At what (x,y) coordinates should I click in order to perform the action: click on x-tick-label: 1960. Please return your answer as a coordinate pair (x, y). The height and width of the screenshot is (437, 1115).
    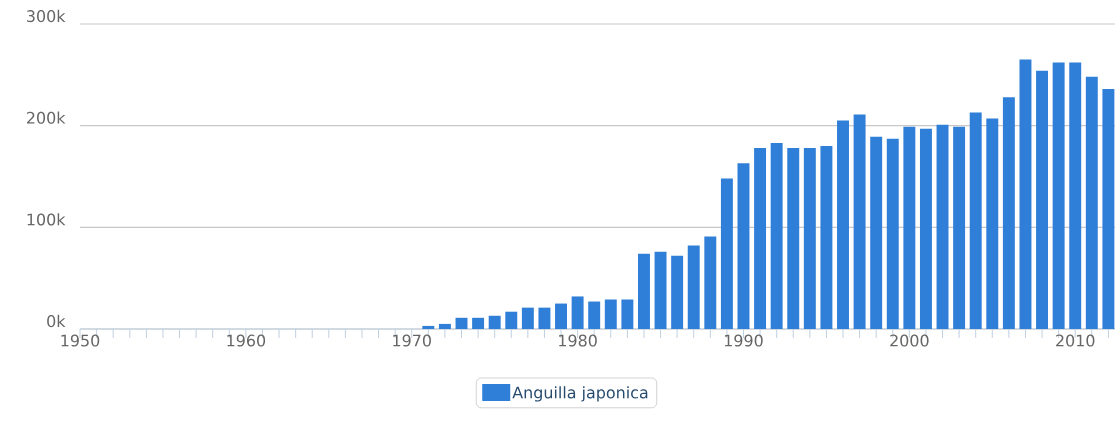
    Looking at the image, I should click on (246, 340).